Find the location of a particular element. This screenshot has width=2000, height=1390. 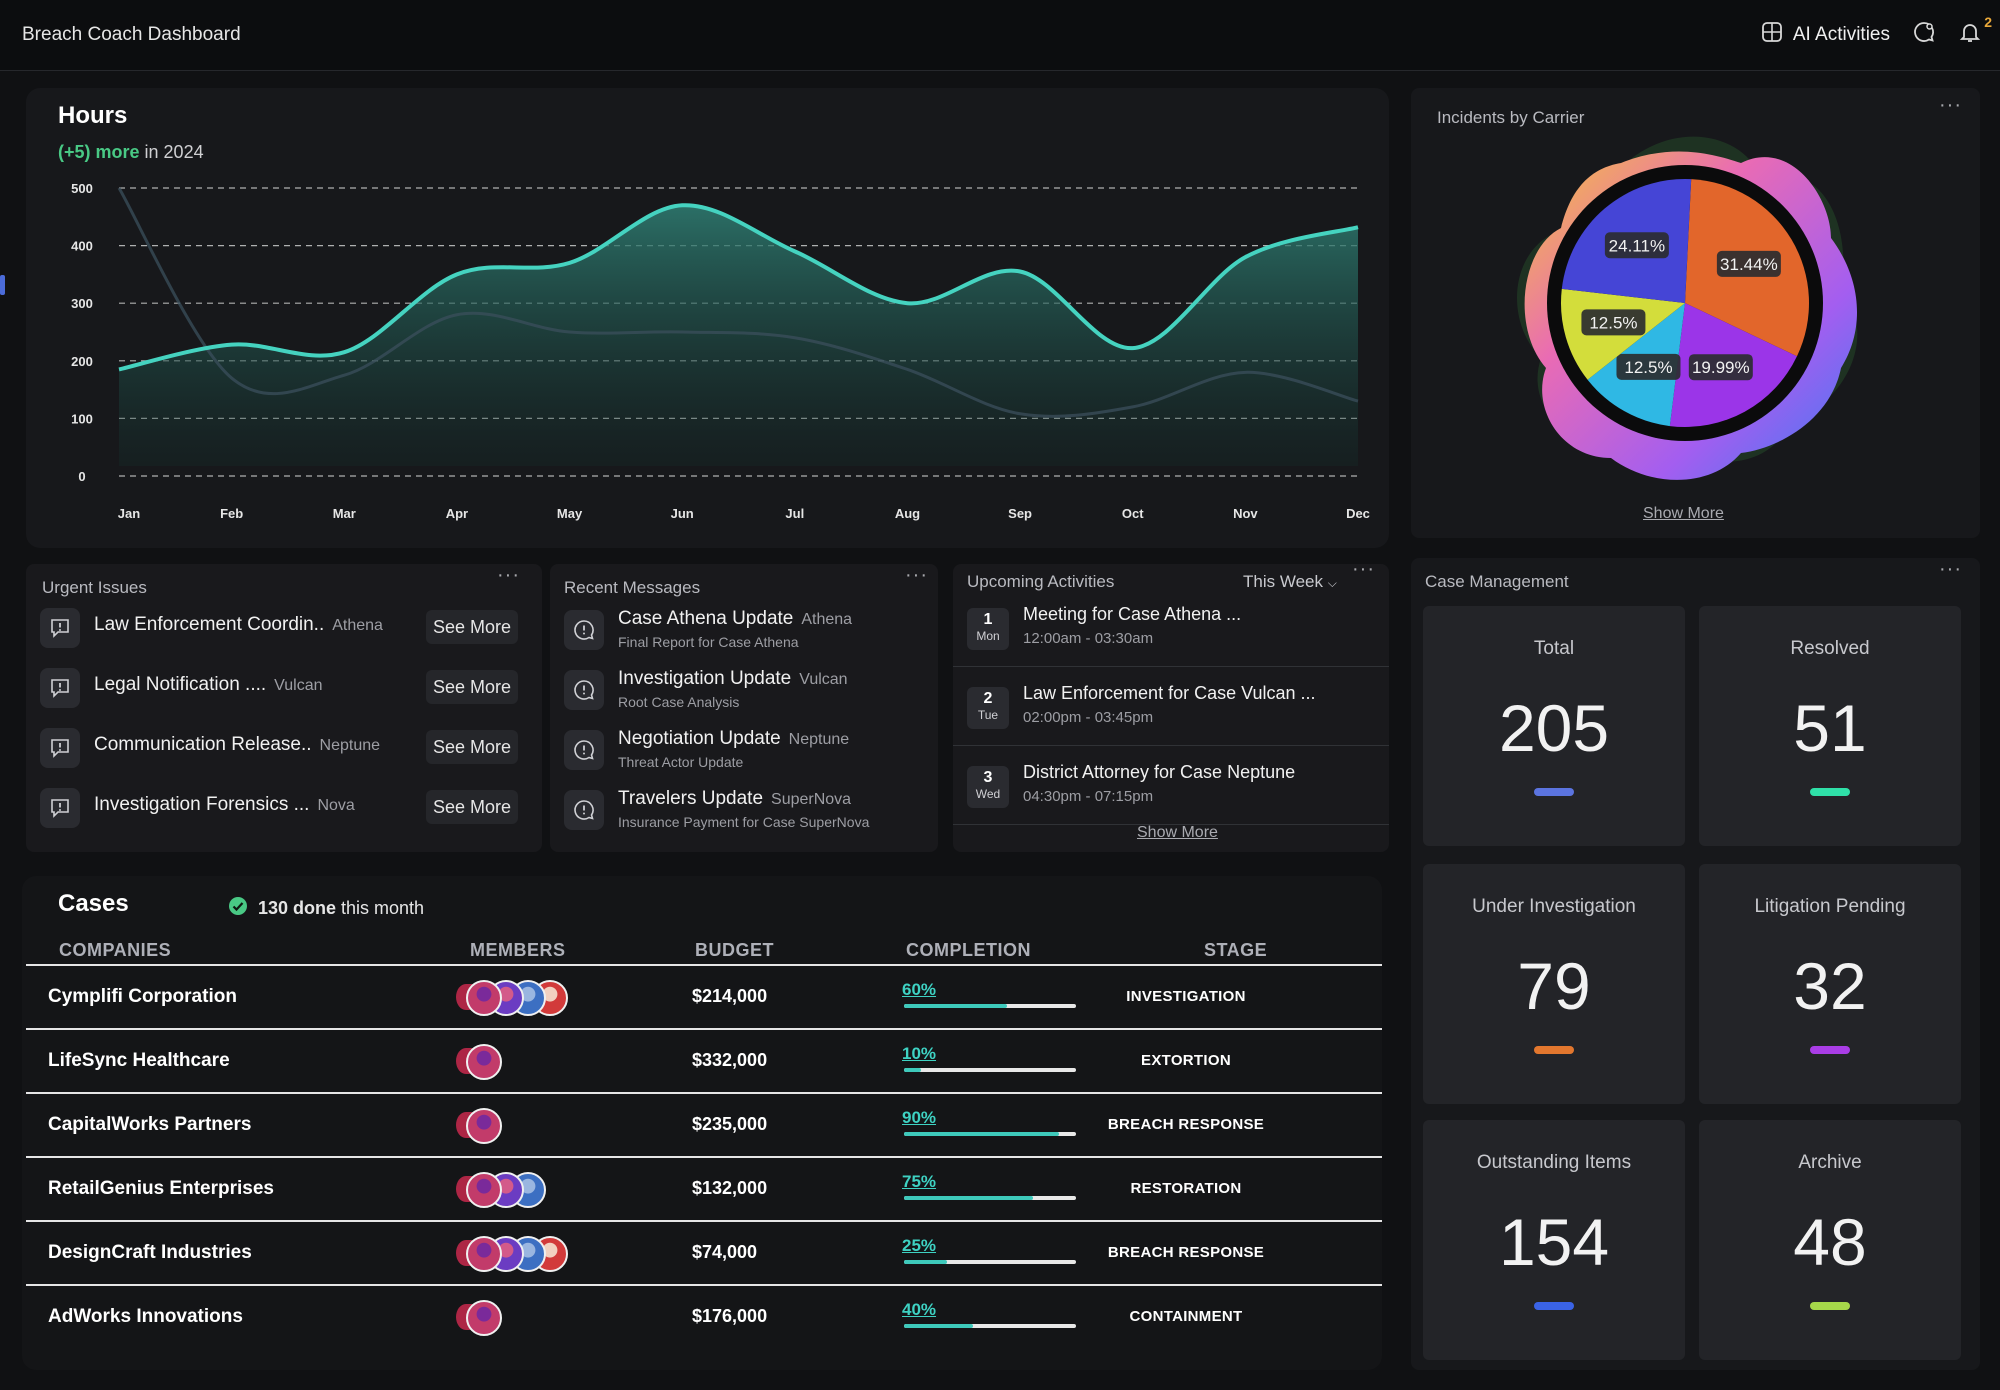

completion-percent: 25% is located at coordinates (919, 1245).